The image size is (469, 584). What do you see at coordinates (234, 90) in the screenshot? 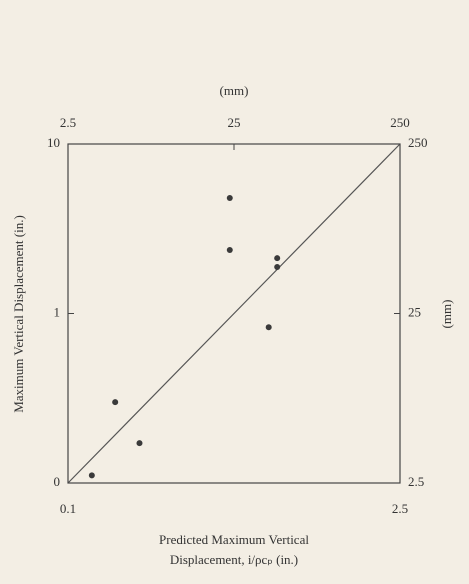
I see `top-axis-label: (mm)` at bounding box center [234, 90].